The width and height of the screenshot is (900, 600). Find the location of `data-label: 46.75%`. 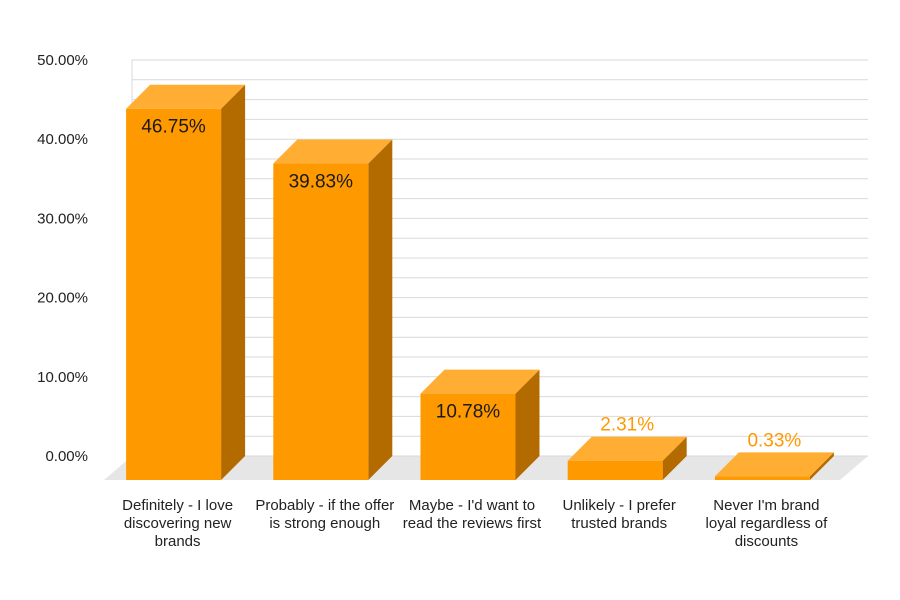

data-label: 46.75% is located at coordinates (173, 127).